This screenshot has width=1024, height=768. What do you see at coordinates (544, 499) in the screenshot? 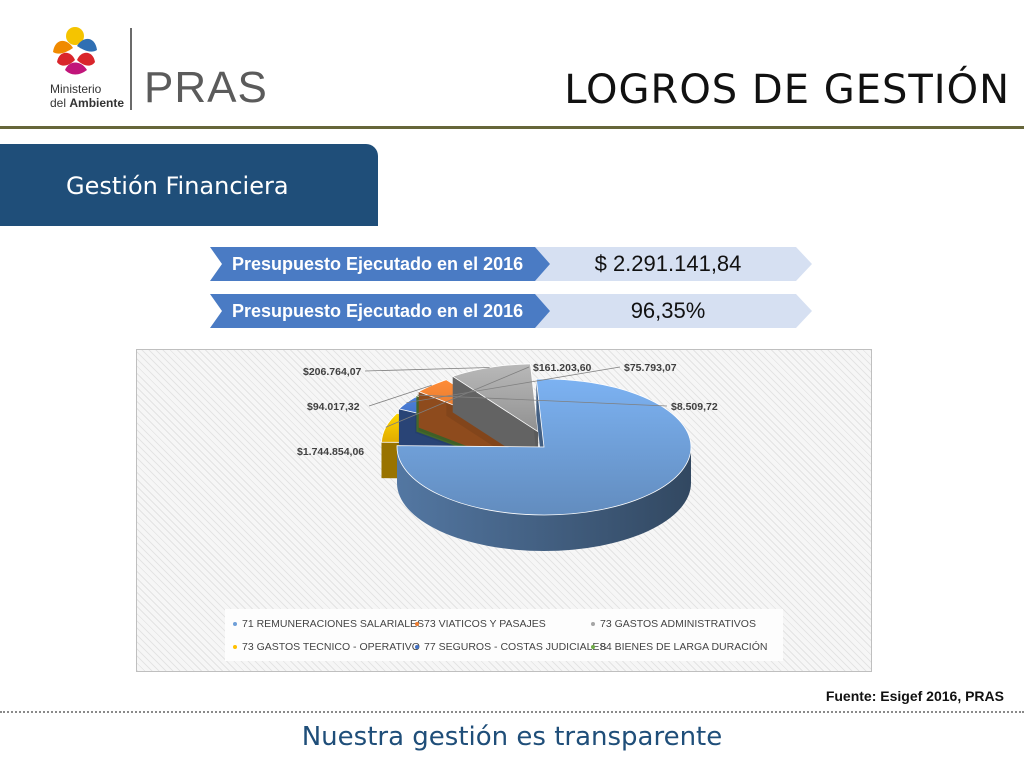
I see `pie-slice-side` at bounding box center [544, 499].